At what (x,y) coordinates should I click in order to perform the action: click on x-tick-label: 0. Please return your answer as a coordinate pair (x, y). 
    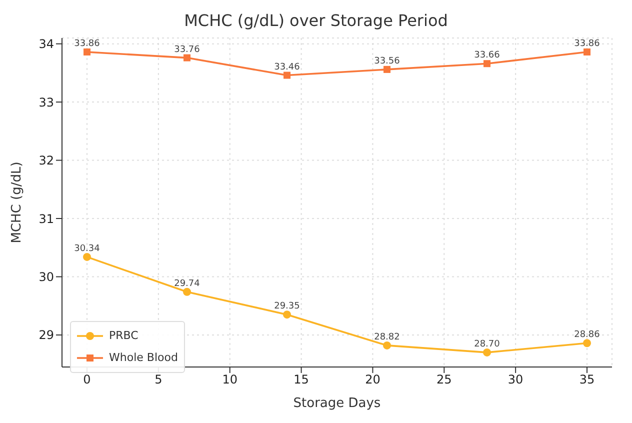
    Looking at the image, I should click on (87, 379).